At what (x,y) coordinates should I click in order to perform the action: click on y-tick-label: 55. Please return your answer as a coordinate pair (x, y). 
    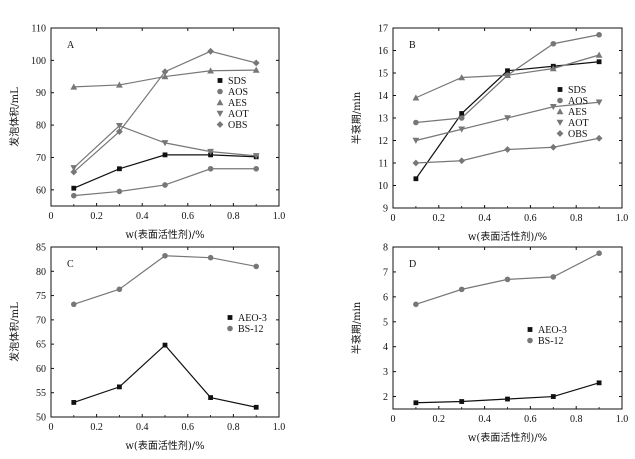
    Looking at the image, I should click on (41, 393).